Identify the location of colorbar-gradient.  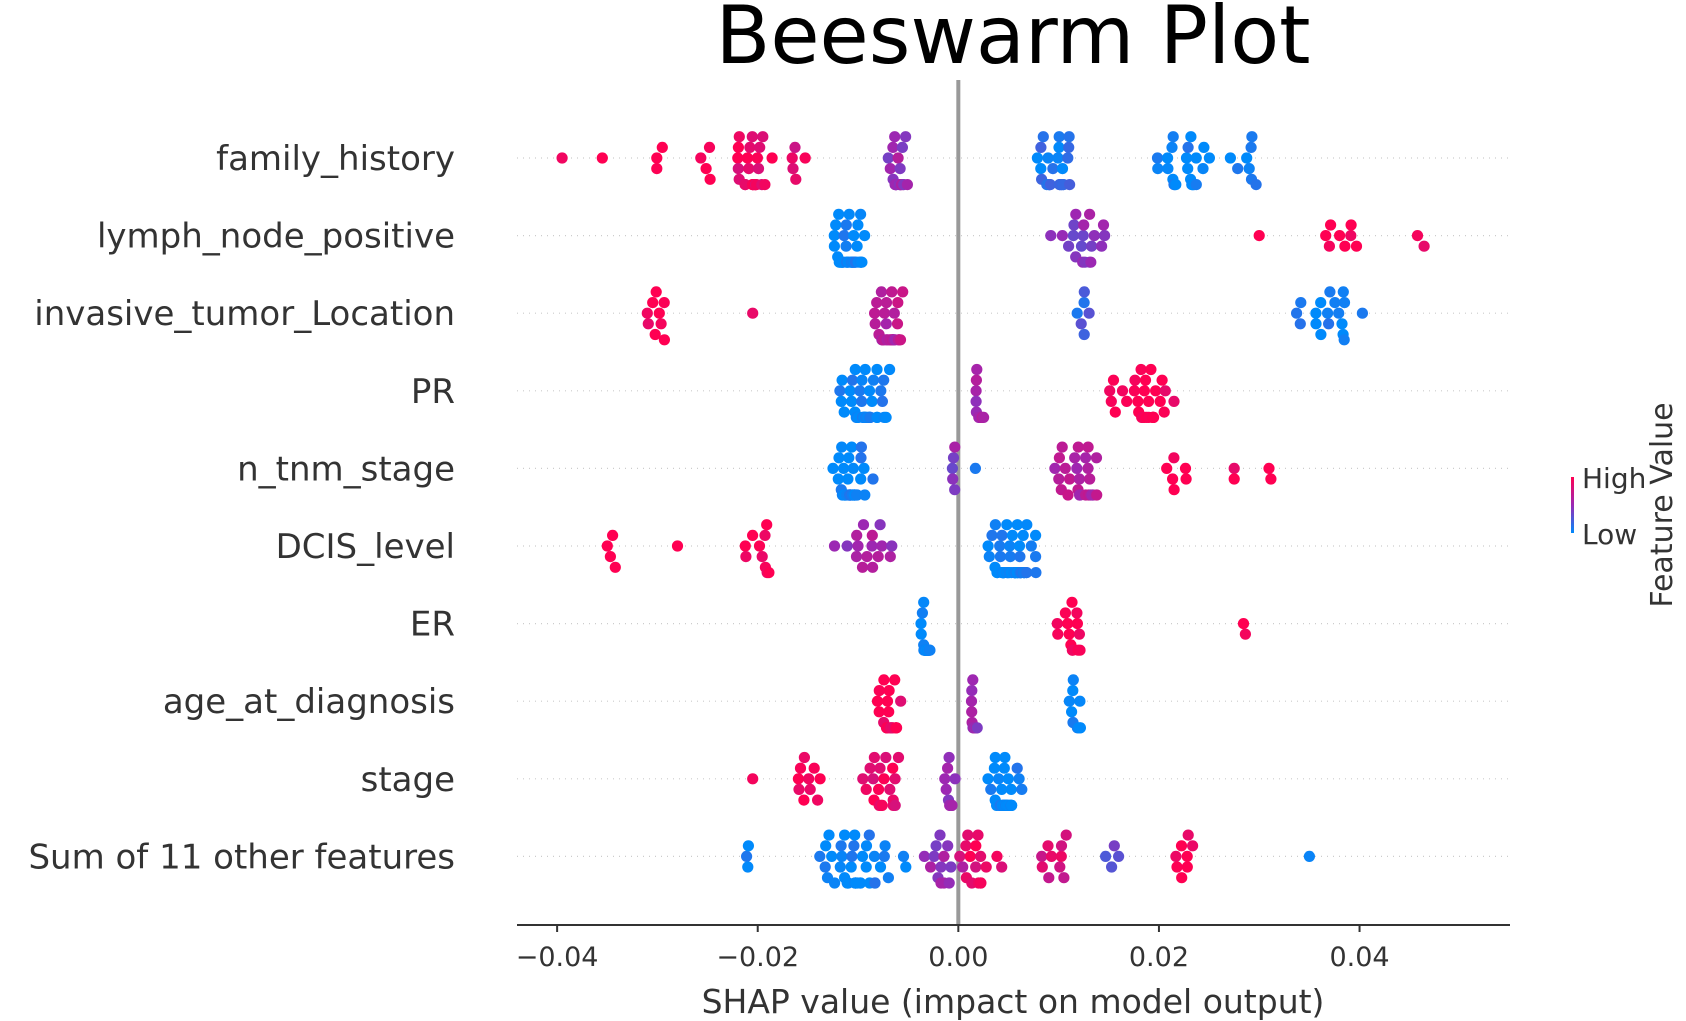
(1572, 505).